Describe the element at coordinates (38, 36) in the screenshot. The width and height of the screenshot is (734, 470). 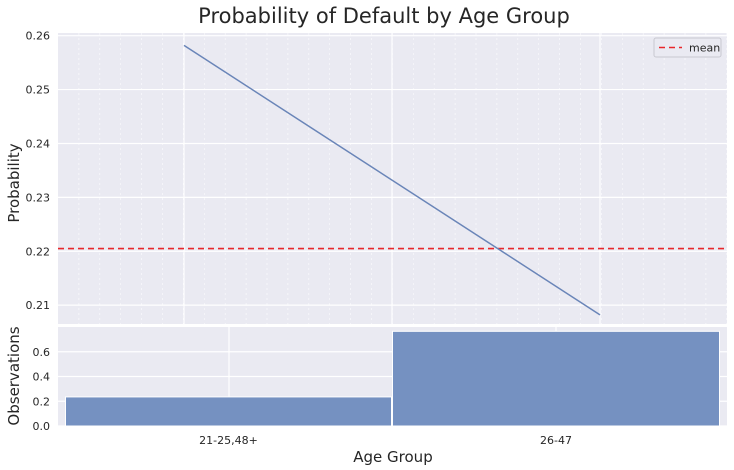
I see `top-y-tick-label: 0.26` at that location.